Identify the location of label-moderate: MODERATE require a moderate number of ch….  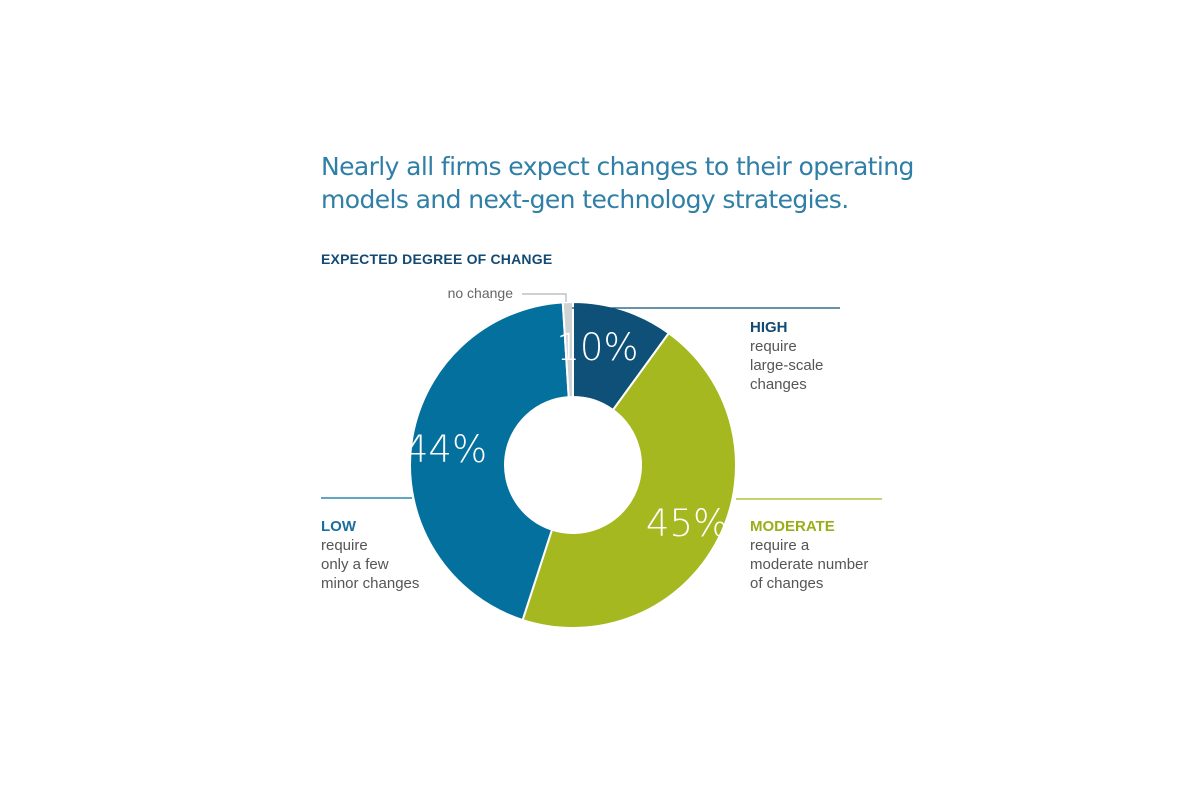
(809, 555).